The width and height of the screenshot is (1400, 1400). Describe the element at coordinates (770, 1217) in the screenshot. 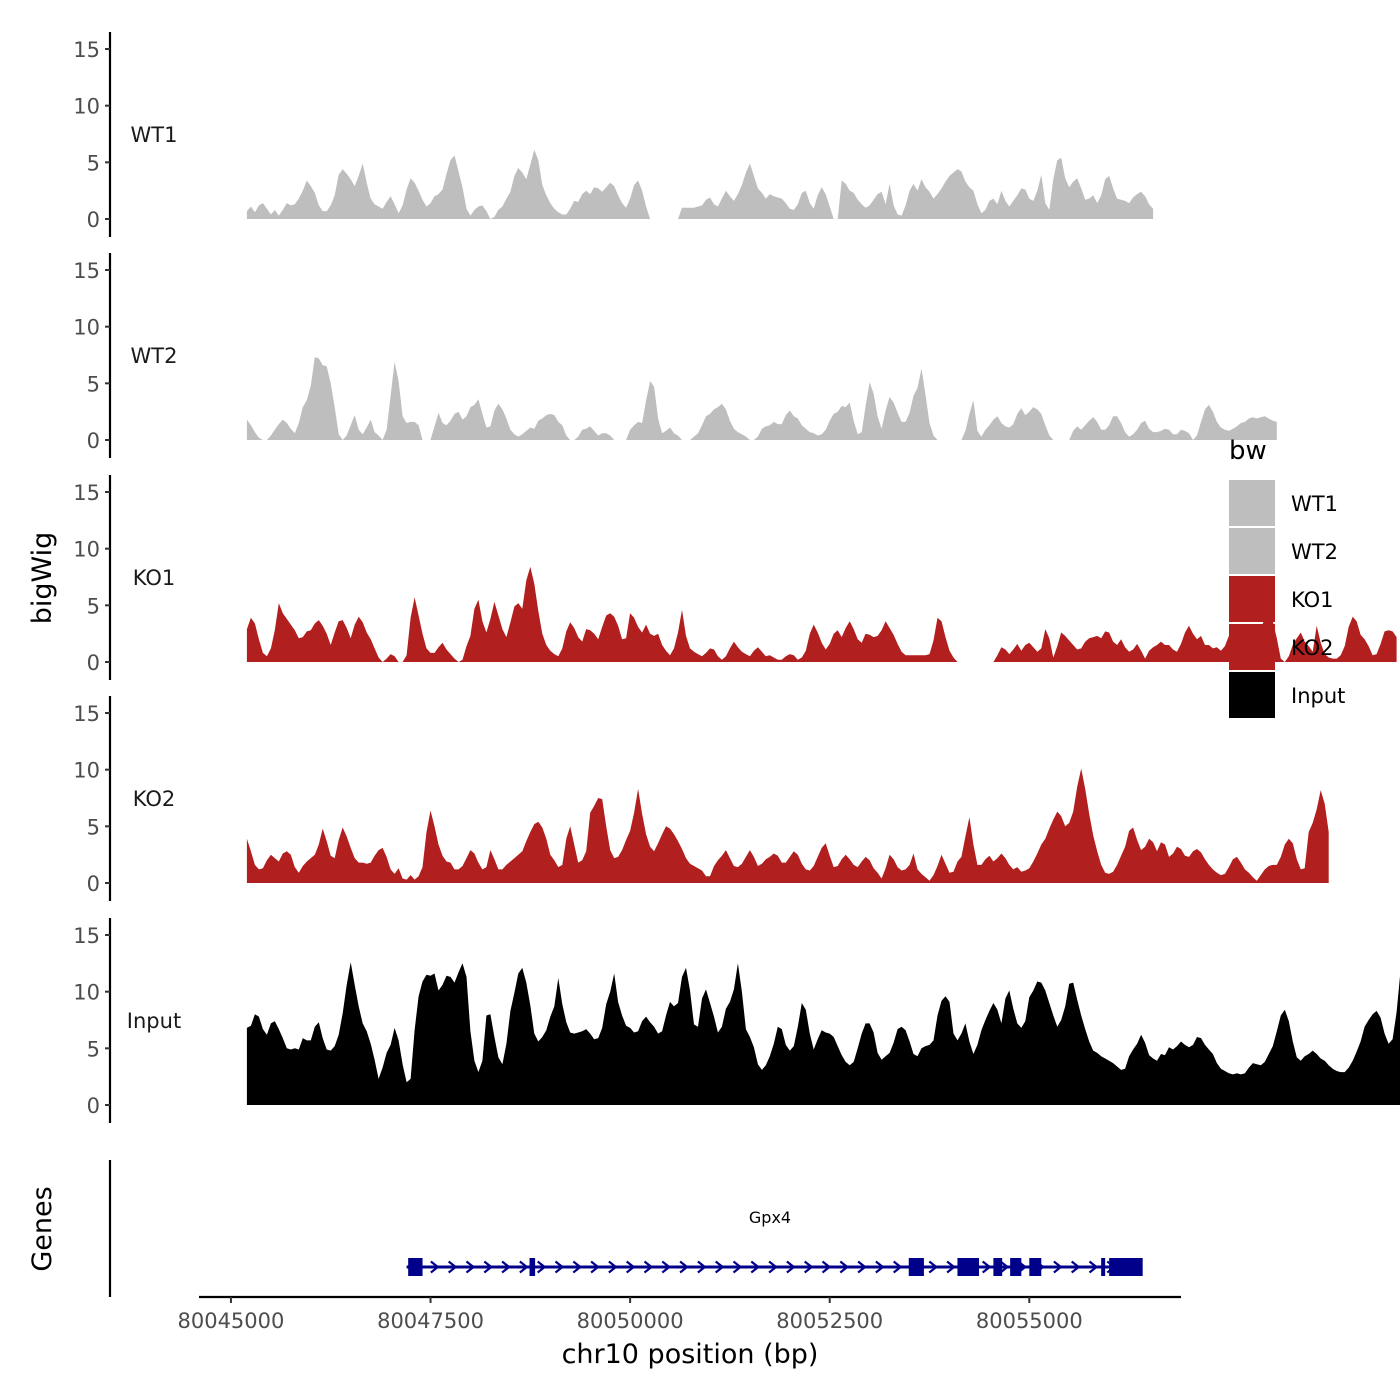

I see `gene-name-label: Gpx4` at that location.